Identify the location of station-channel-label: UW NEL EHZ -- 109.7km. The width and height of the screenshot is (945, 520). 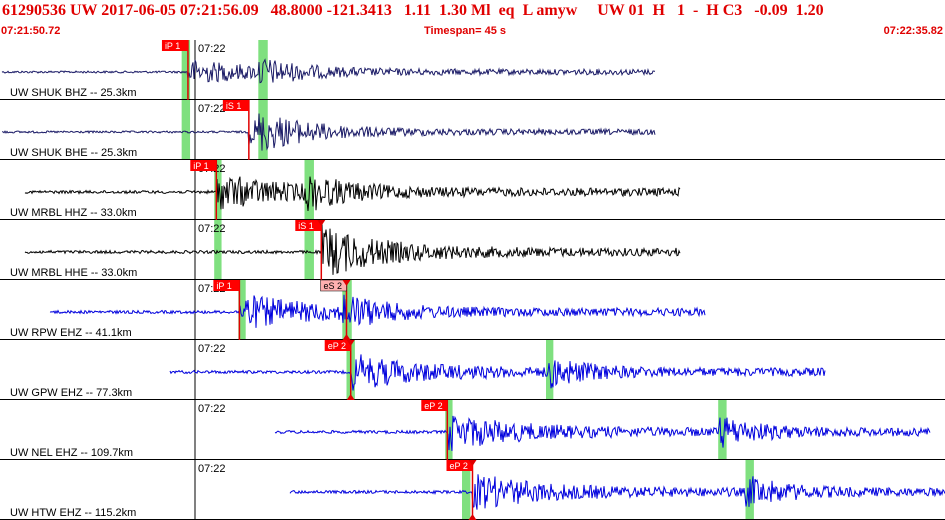
(71, 453).